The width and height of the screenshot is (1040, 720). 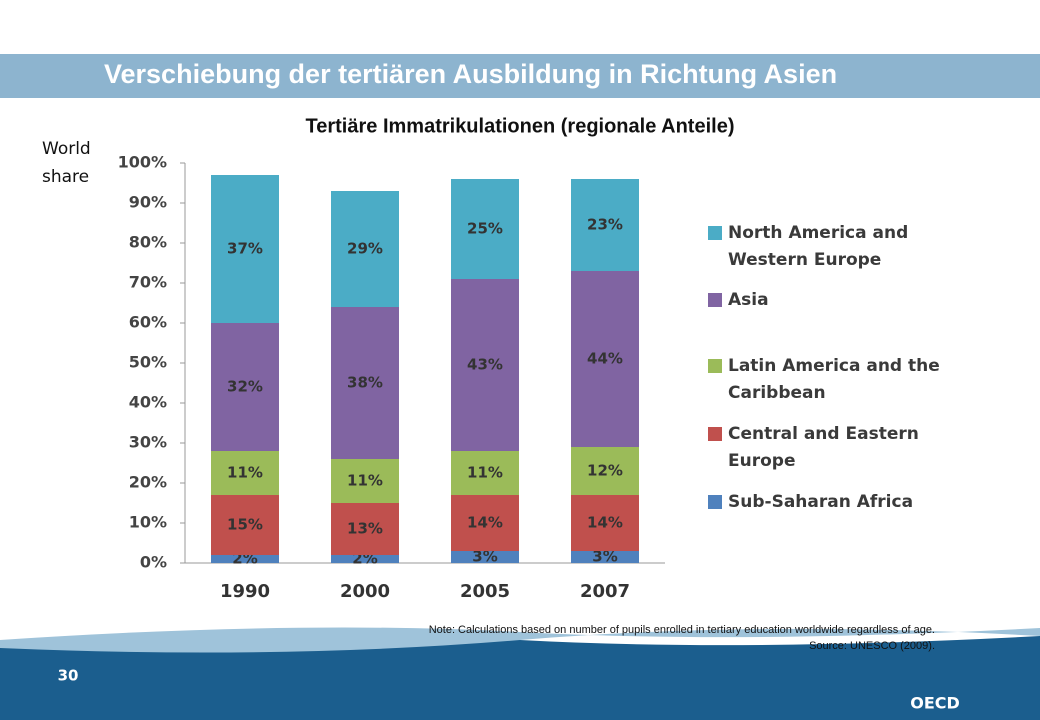 I want to click on logo: OECD, so click(x=935, y=703).